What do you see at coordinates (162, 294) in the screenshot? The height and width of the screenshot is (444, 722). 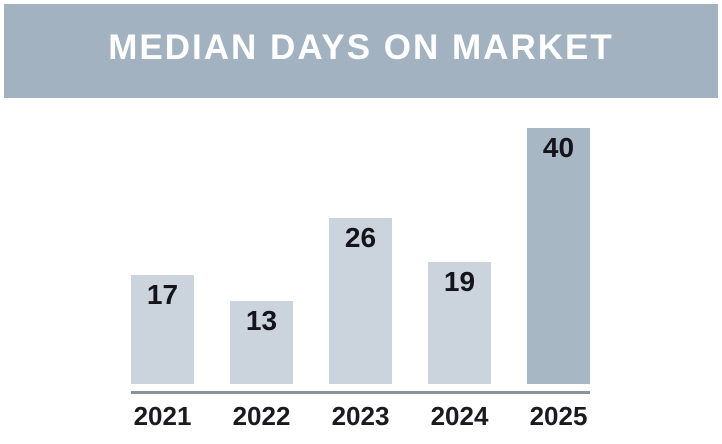 I see `bar-value-label-2021: 17` at bounding box center [162, 294].